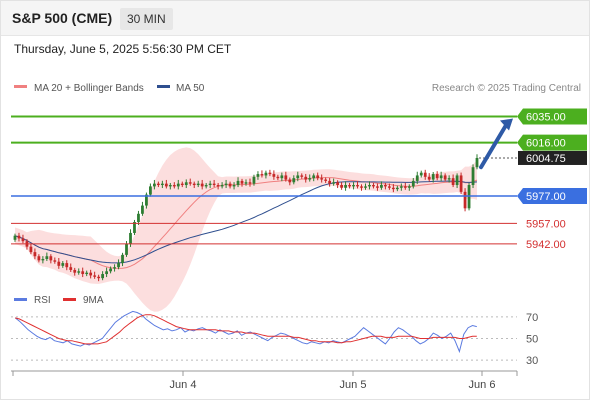  Describe the element at coordinates (546, 159) in the screenshot. I see `last-price-label: 6004.75` at that location.